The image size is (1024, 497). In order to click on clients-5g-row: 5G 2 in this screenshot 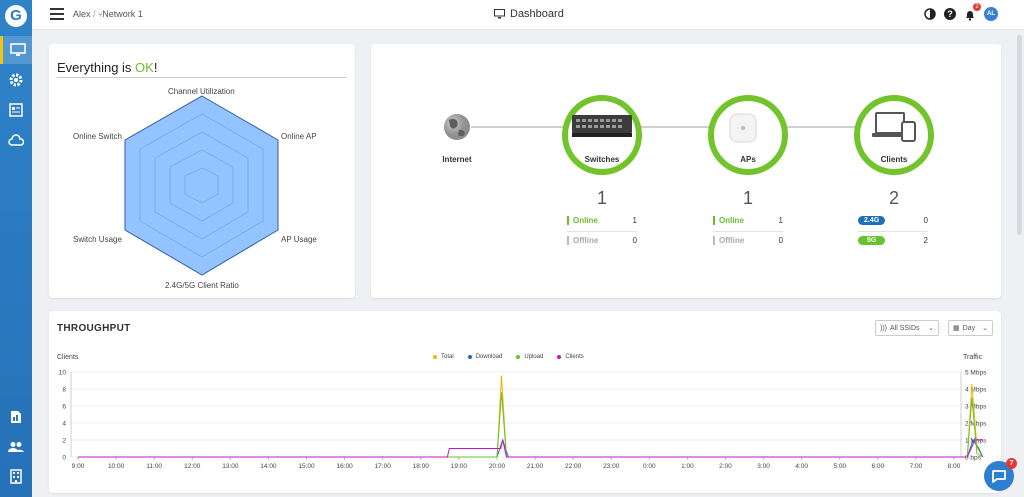, I will do `click(893, 240)`.